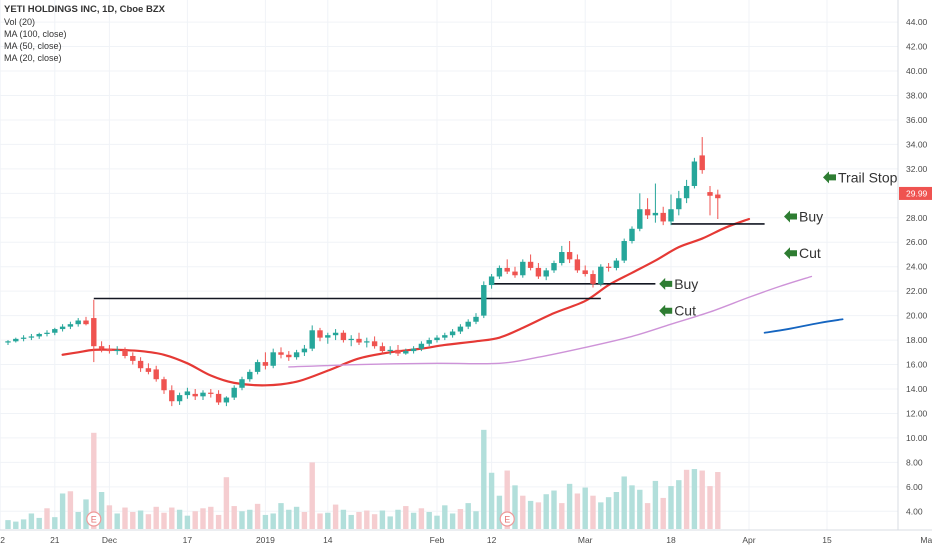 Image resolution: width=932 pixels, height=550 pixels. What do you see at coordinates (2, 540) in the screenshot?
I see `time-tick-label: 12` at bounding box center [2, 540].